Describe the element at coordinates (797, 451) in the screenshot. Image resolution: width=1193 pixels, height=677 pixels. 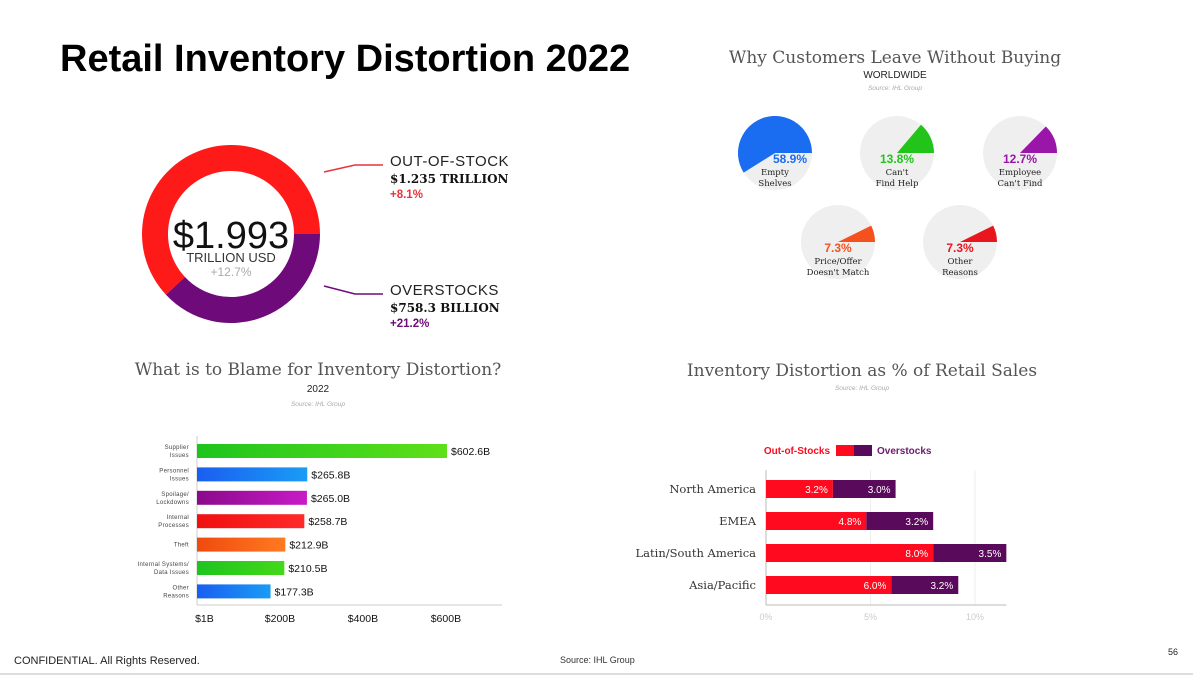
I see `legend-out-of-stocks: Out-of-Stocks` at that location.